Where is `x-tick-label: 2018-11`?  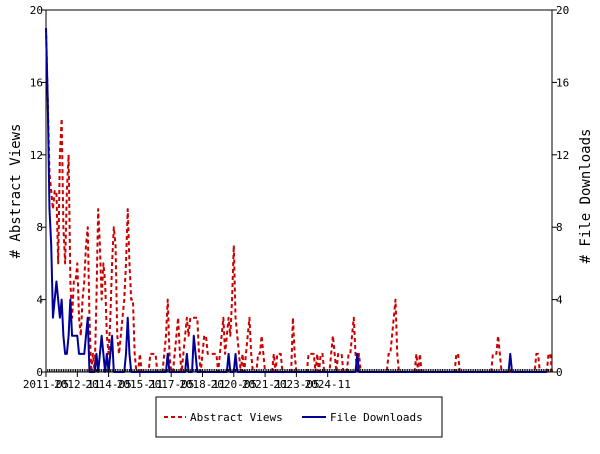
x-tick-label: 2018-11 is located at coordinates (202, 384).